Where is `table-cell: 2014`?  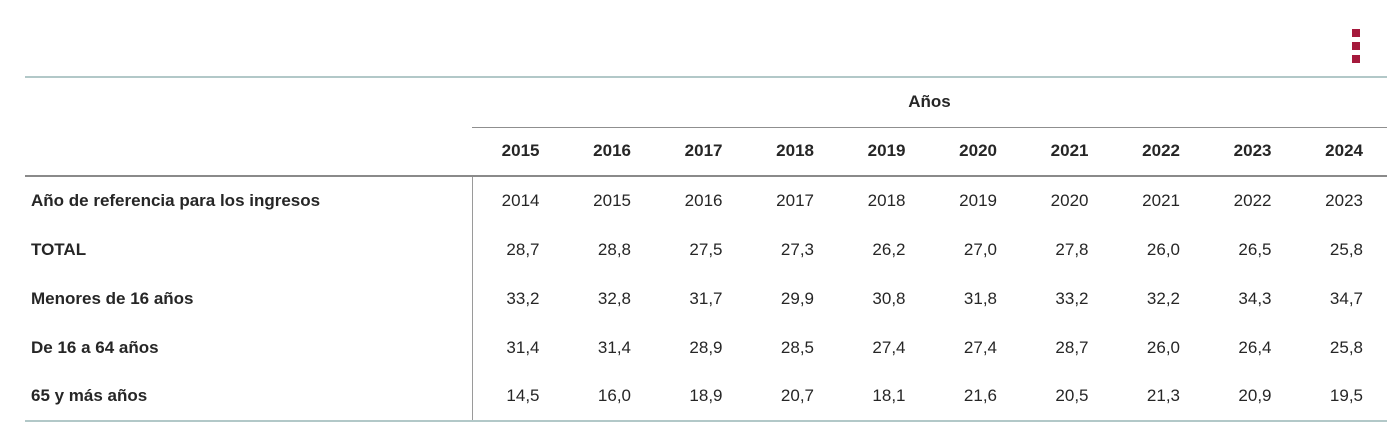
table-cell: 2014 is located at coordinates (517, 200).